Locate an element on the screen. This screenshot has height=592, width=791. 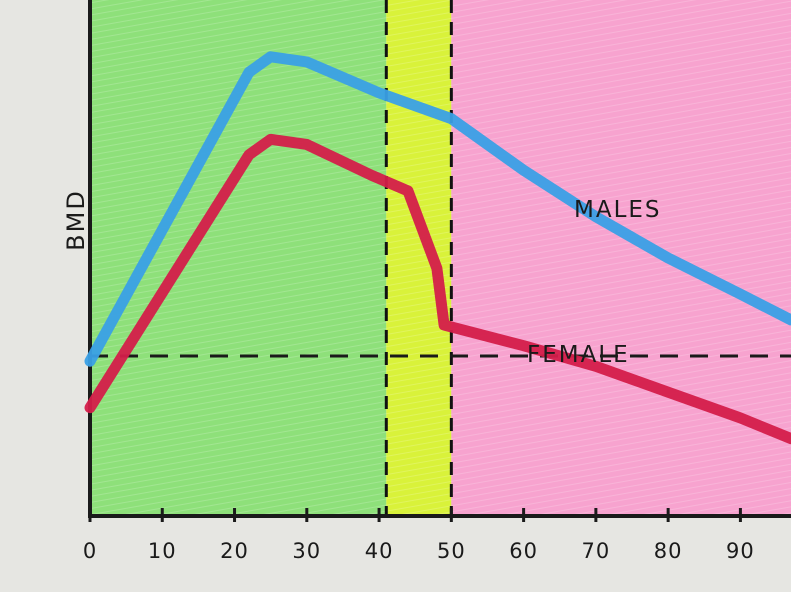
x-tick-label-60: 60 is located at coordinates (523, 551).